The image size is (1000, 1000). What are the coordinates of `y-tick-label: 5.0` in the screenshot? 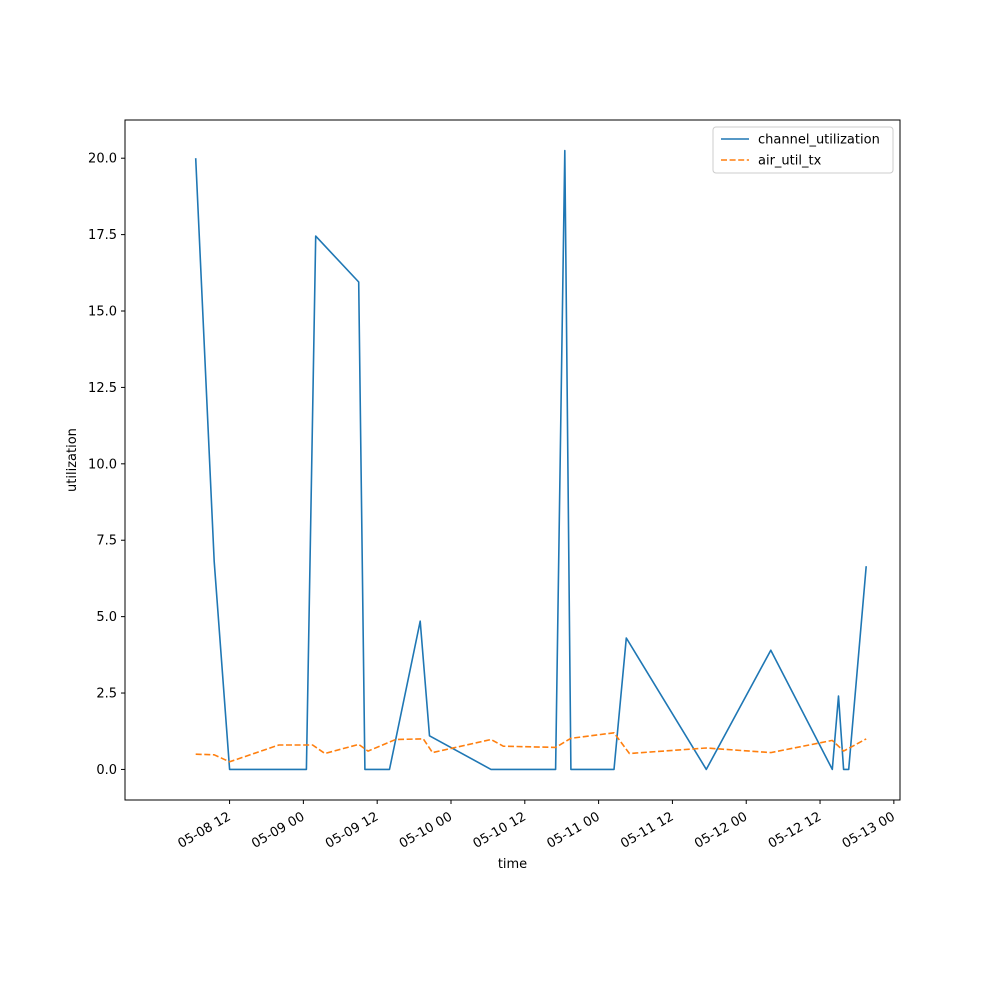 It's located at (106, 617).